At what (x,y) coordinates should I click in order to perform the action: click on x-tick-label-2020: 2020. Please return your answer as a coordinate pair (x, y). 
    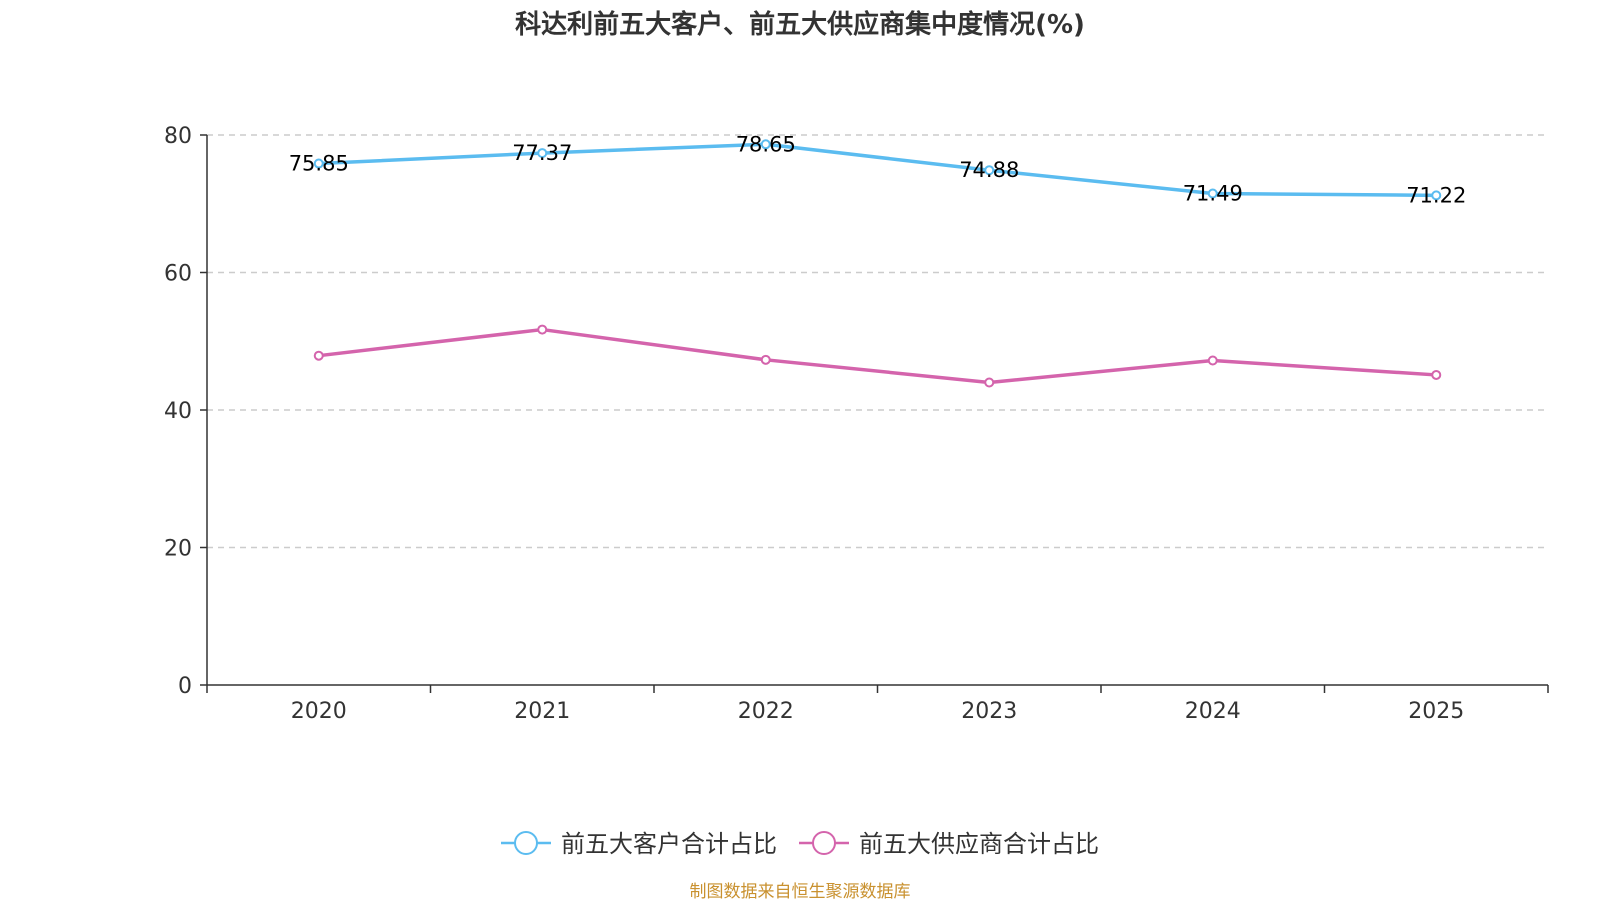
    Looking at the image, I should click on (319, 711).